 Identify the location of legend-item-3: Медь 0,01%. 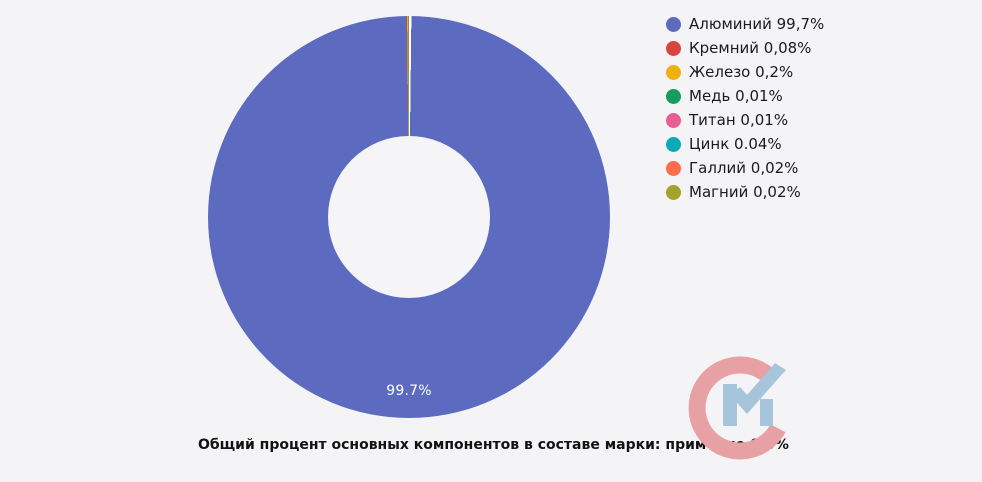
(745, 96).